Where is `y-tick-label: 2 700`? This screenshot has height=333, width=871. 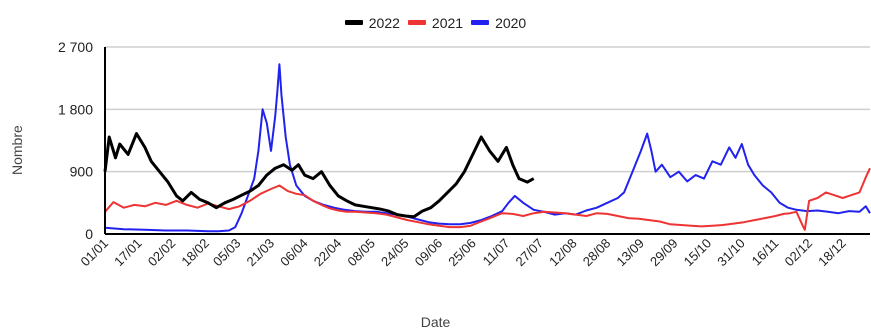
y-tick-label: 2 700 is located at coordinates (75, 47).